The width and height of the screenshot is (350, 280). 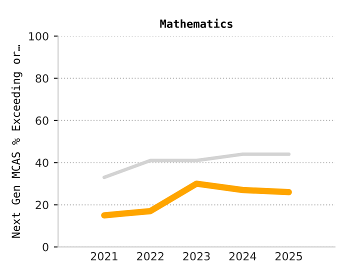 What do you see at coordinates (38, 36) in the screenshot?
I see `y-tick-label: 100` at bounding box center [38, 36].